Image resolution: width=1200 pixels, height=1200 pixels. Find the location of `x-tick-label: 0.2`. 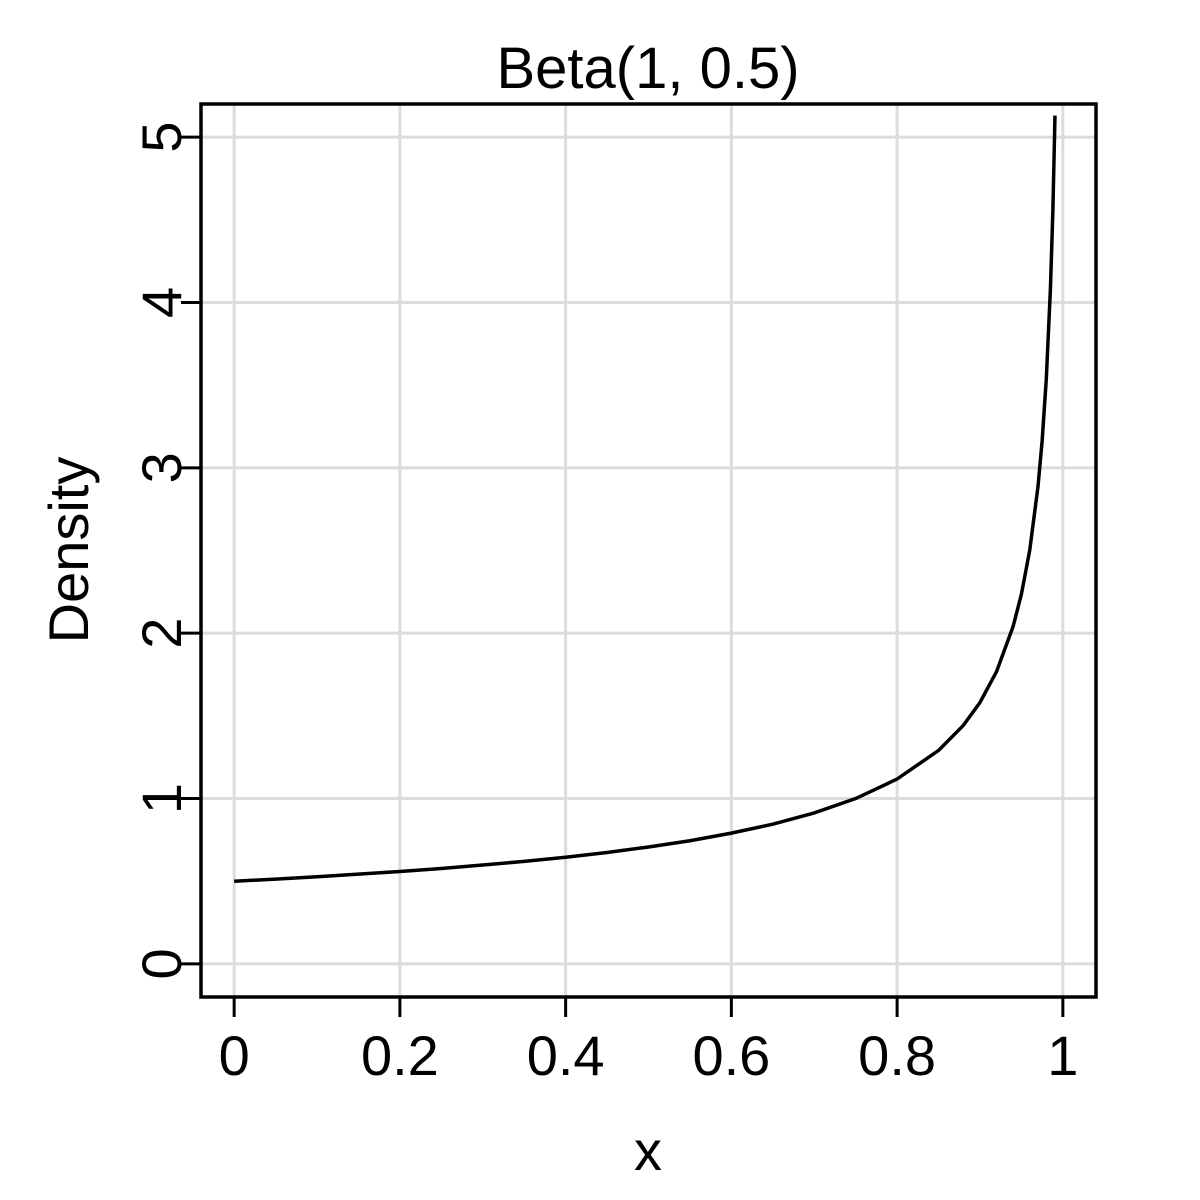

x-tick-label: 0.2 is located at coordinates (400, 1055).